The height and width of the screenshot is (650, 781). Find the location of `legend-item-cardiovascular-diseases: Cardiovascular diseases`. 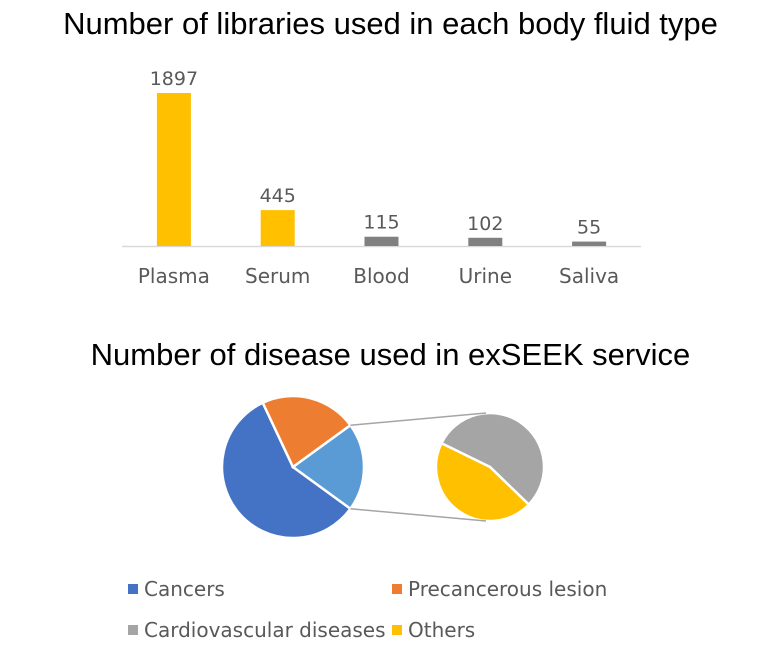

legend-item-cardiovascular-diseases: Cardiovascular diseases is located at coordinates (257, 630).